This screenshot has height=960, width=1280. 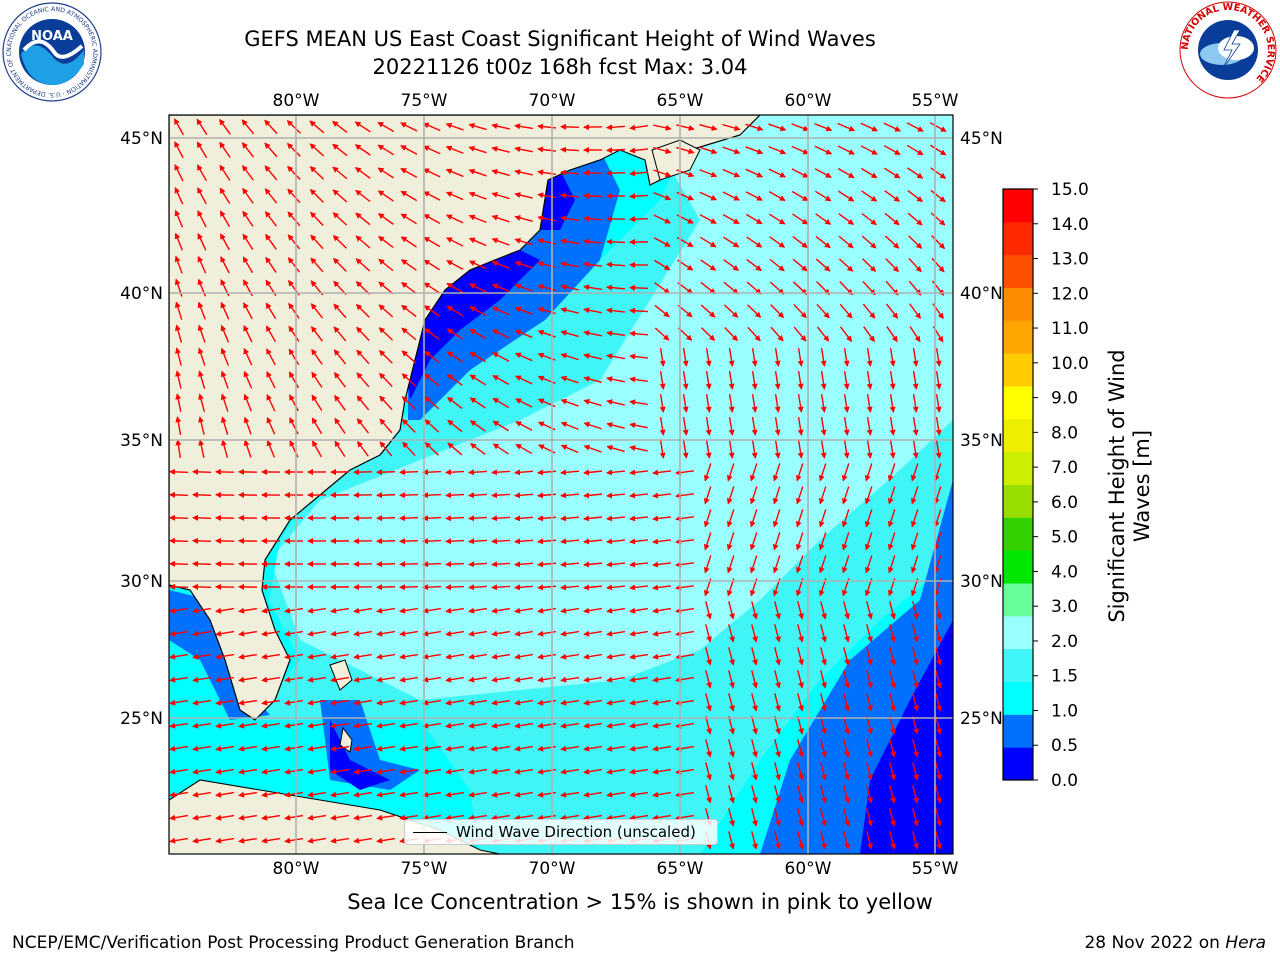 What do you see at coordinates (1228, 50) in the screenshot?
I see `nws-logo: NATIONAL WEATHER SERVICE` at bounding box center [1228, 50].